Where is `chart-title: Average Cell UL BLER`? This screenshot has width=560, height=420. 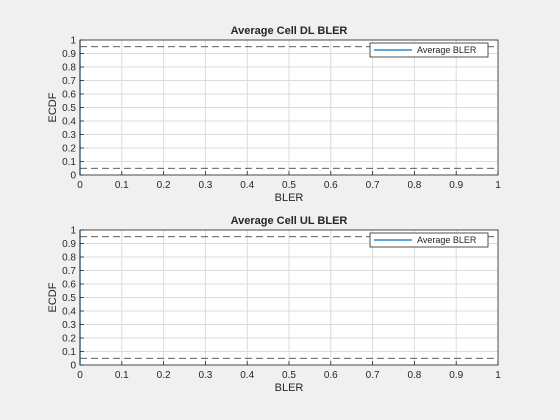
chart-title: Average Cell UL BLER is located at coordinates (289, 221).